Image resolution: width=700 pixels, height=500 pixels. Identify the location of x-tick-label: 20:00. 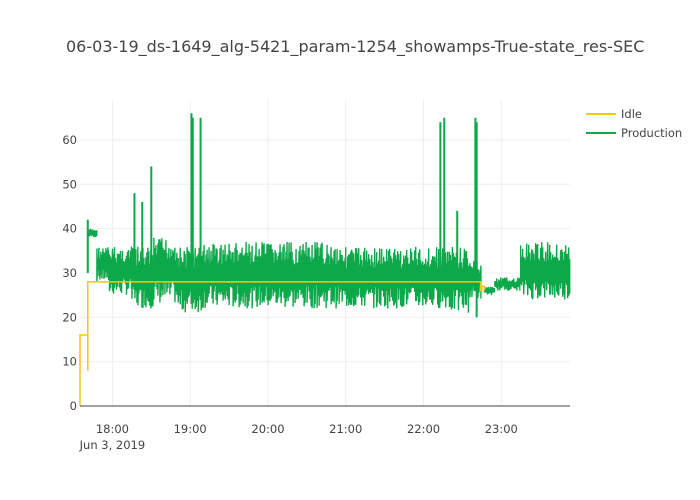
(267, 429).